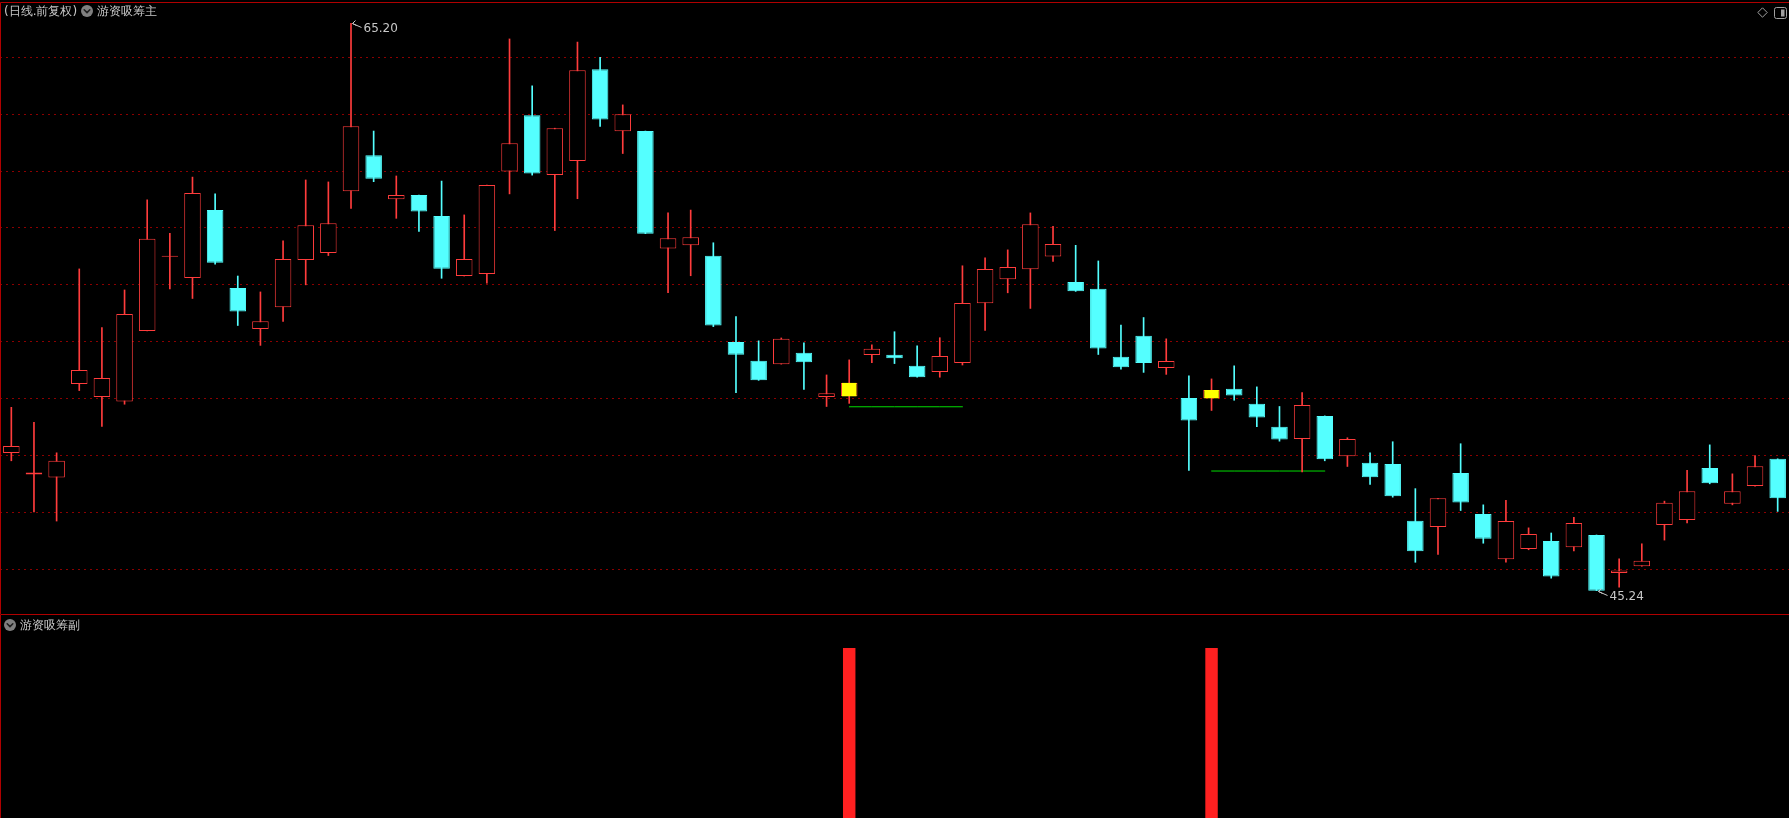  Describe the element at coordinates (127, 11) in the screenshot. I see `chart-subtitle: 游资吸筹主` at that location.